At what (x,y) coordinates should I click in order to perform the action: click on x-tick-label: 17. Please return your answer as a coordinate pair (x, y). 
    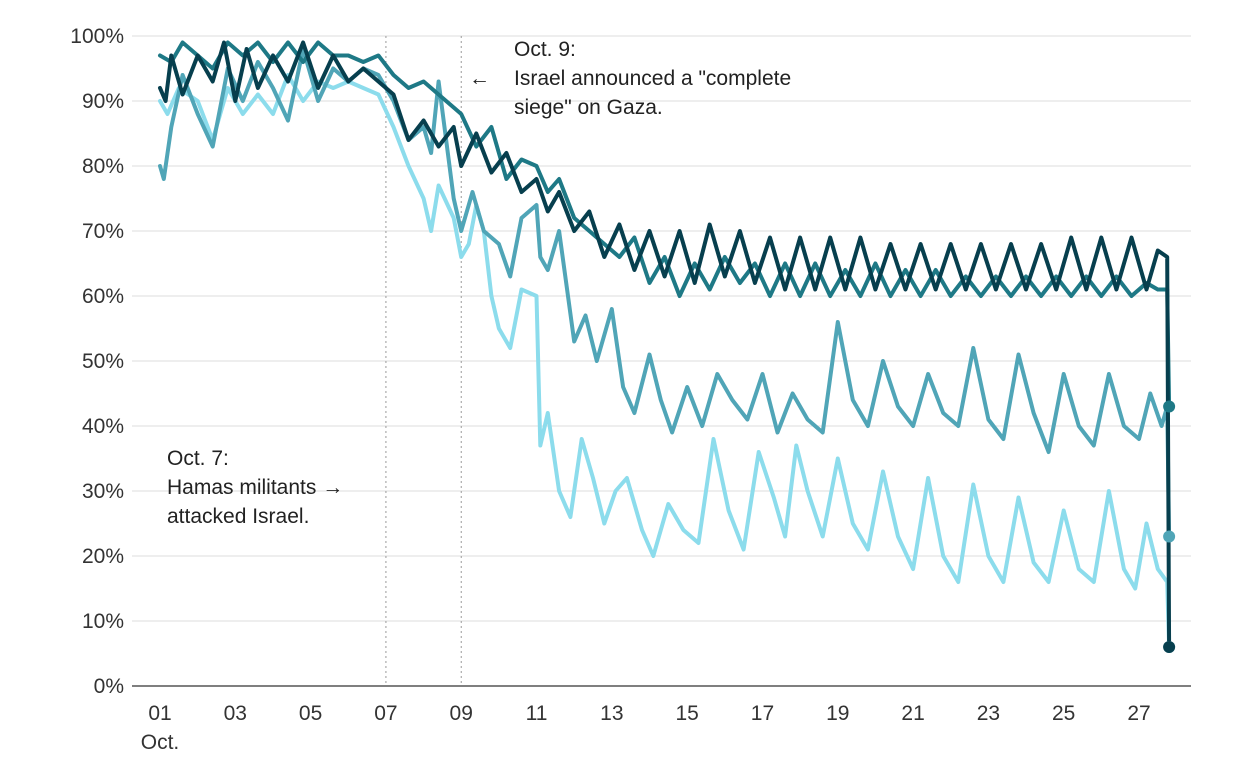
    Looking at the image, I should click on (762, 713).